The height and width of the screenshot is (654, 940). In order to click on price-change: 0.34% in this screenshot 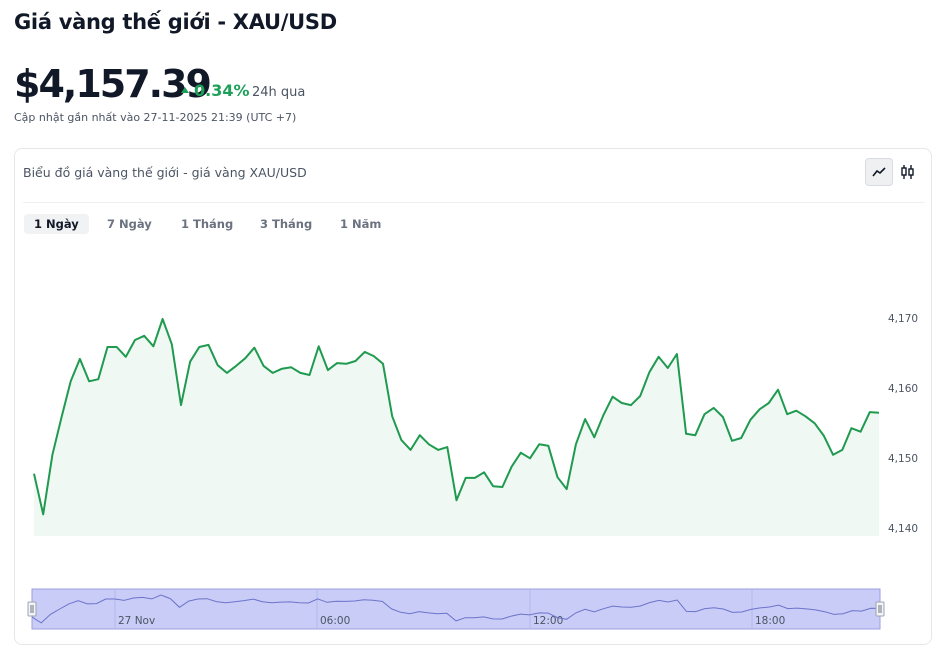, I will do `click(215, 90)`.